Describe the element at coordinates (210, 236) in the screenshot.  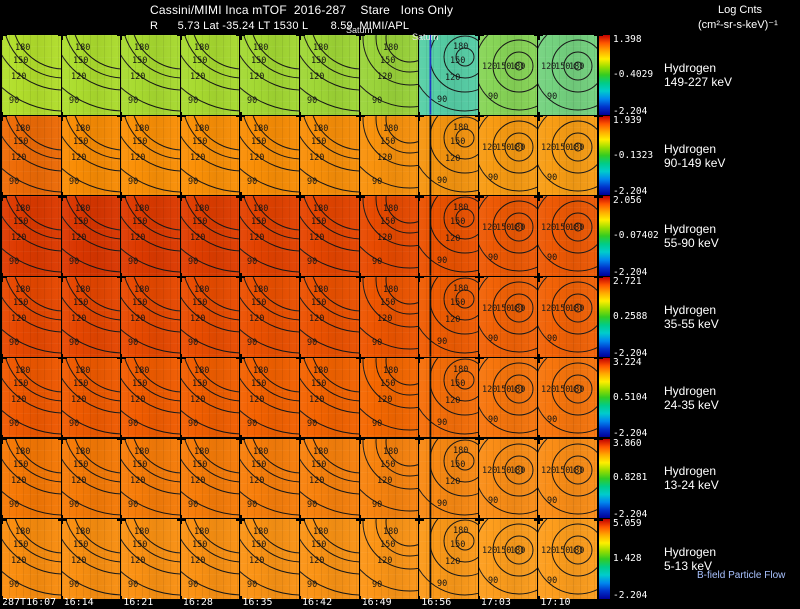
I see `heatmap-panel-r2c3: 180 150 120 90` at that location.